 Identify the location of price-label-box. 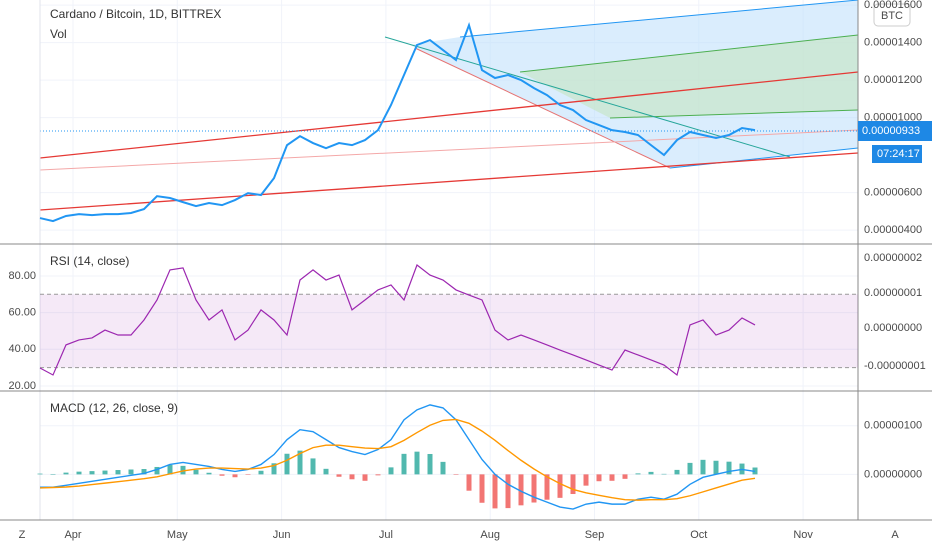
(895, 131).